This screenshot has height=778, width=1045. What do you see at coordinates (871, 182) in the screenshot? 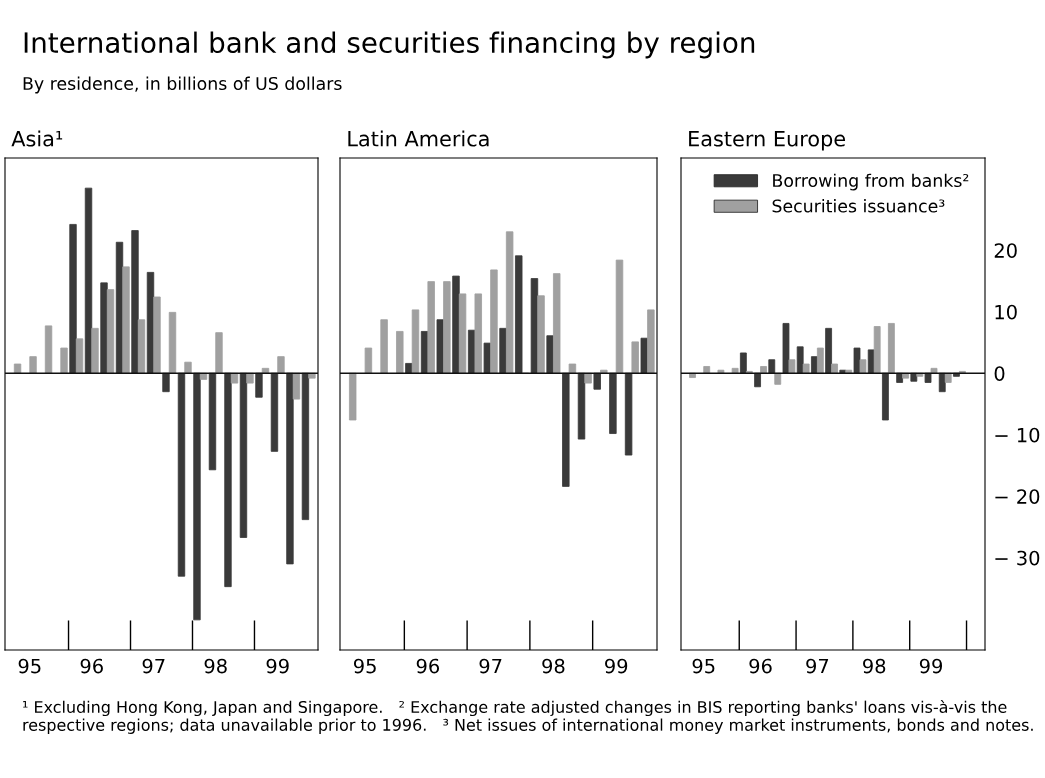
I see `legend-label: Borrowing from banks²` at bounding box center [871, 182].